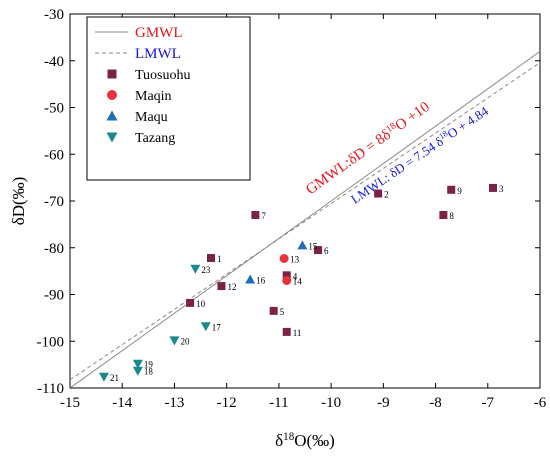 The width and height of the screenshot is (550, 458). What do you see at coordinates (331, 403) in the screenshot?
I see `x-tick-label: -10` at bounding box center [331, 403].